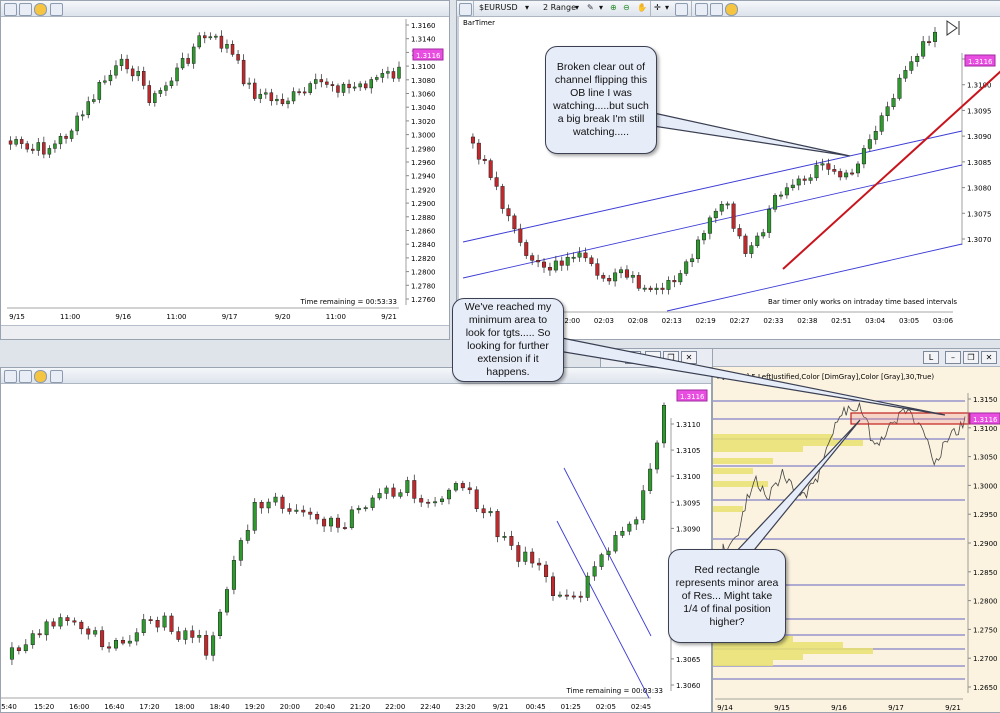 The height and width of the screenshot is (713, 1000). Describe the element at coordinates (642, 7) in the screenshot. I see `pan-icon: ✋` at that location.